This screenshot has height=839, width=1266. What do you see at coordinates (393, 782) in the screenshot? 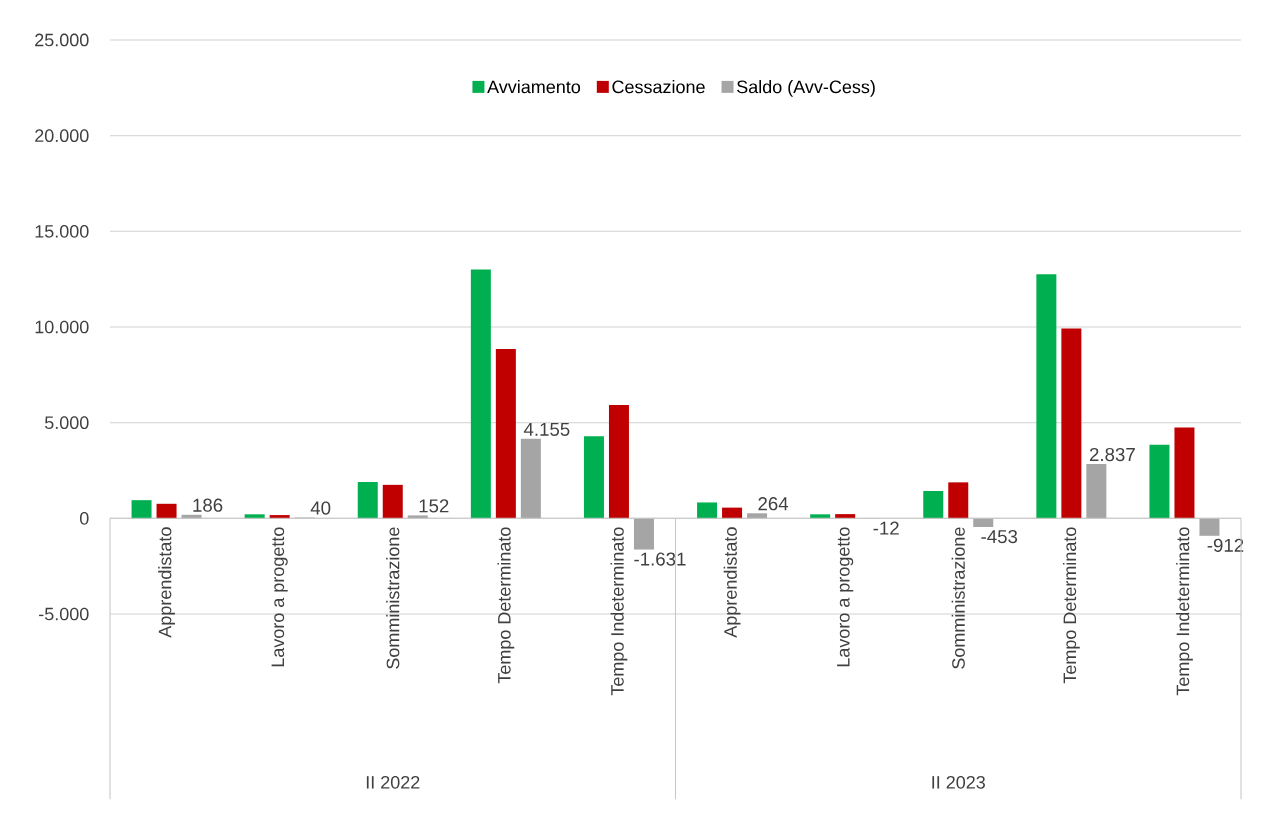
I see `text: II 2022` at bounding box center [393, 782].